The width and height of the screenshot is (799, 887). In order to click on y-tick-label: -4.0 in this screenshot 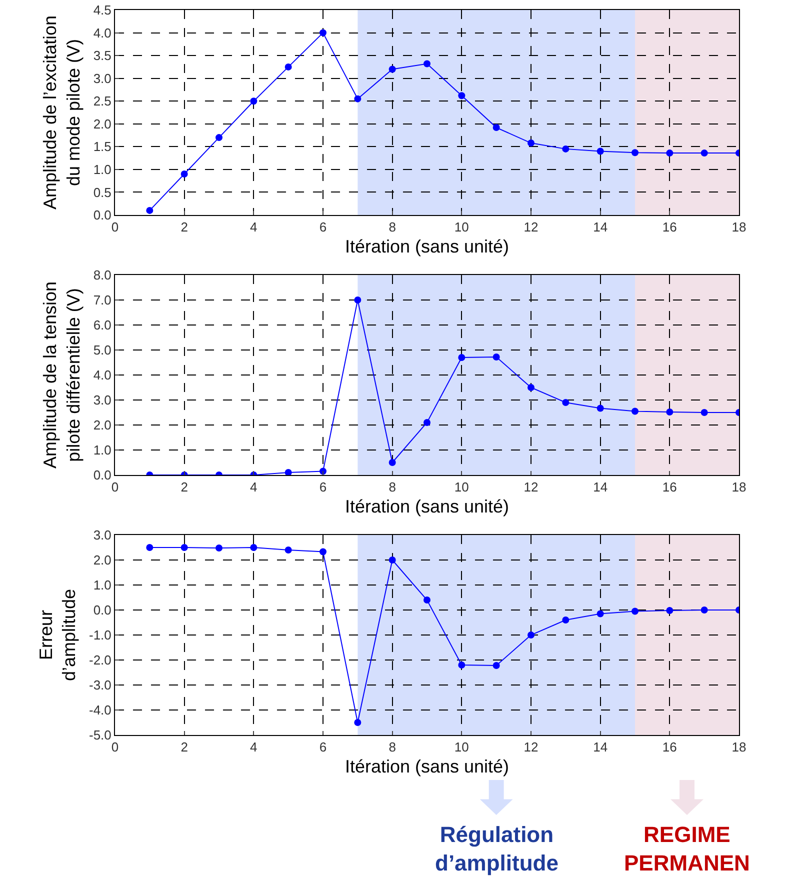, I will do `click(100, 710)`.